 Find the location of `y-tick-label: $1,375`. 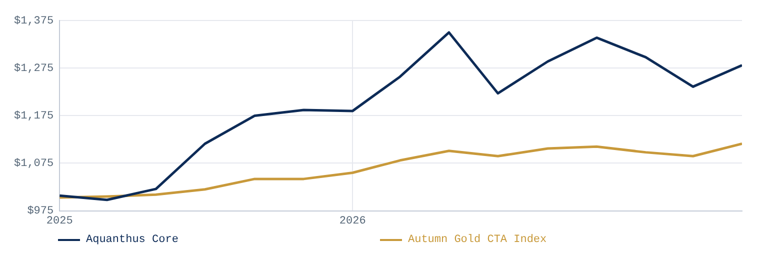

y-tick-label: $1,375 is located at coordinates (34, 22).